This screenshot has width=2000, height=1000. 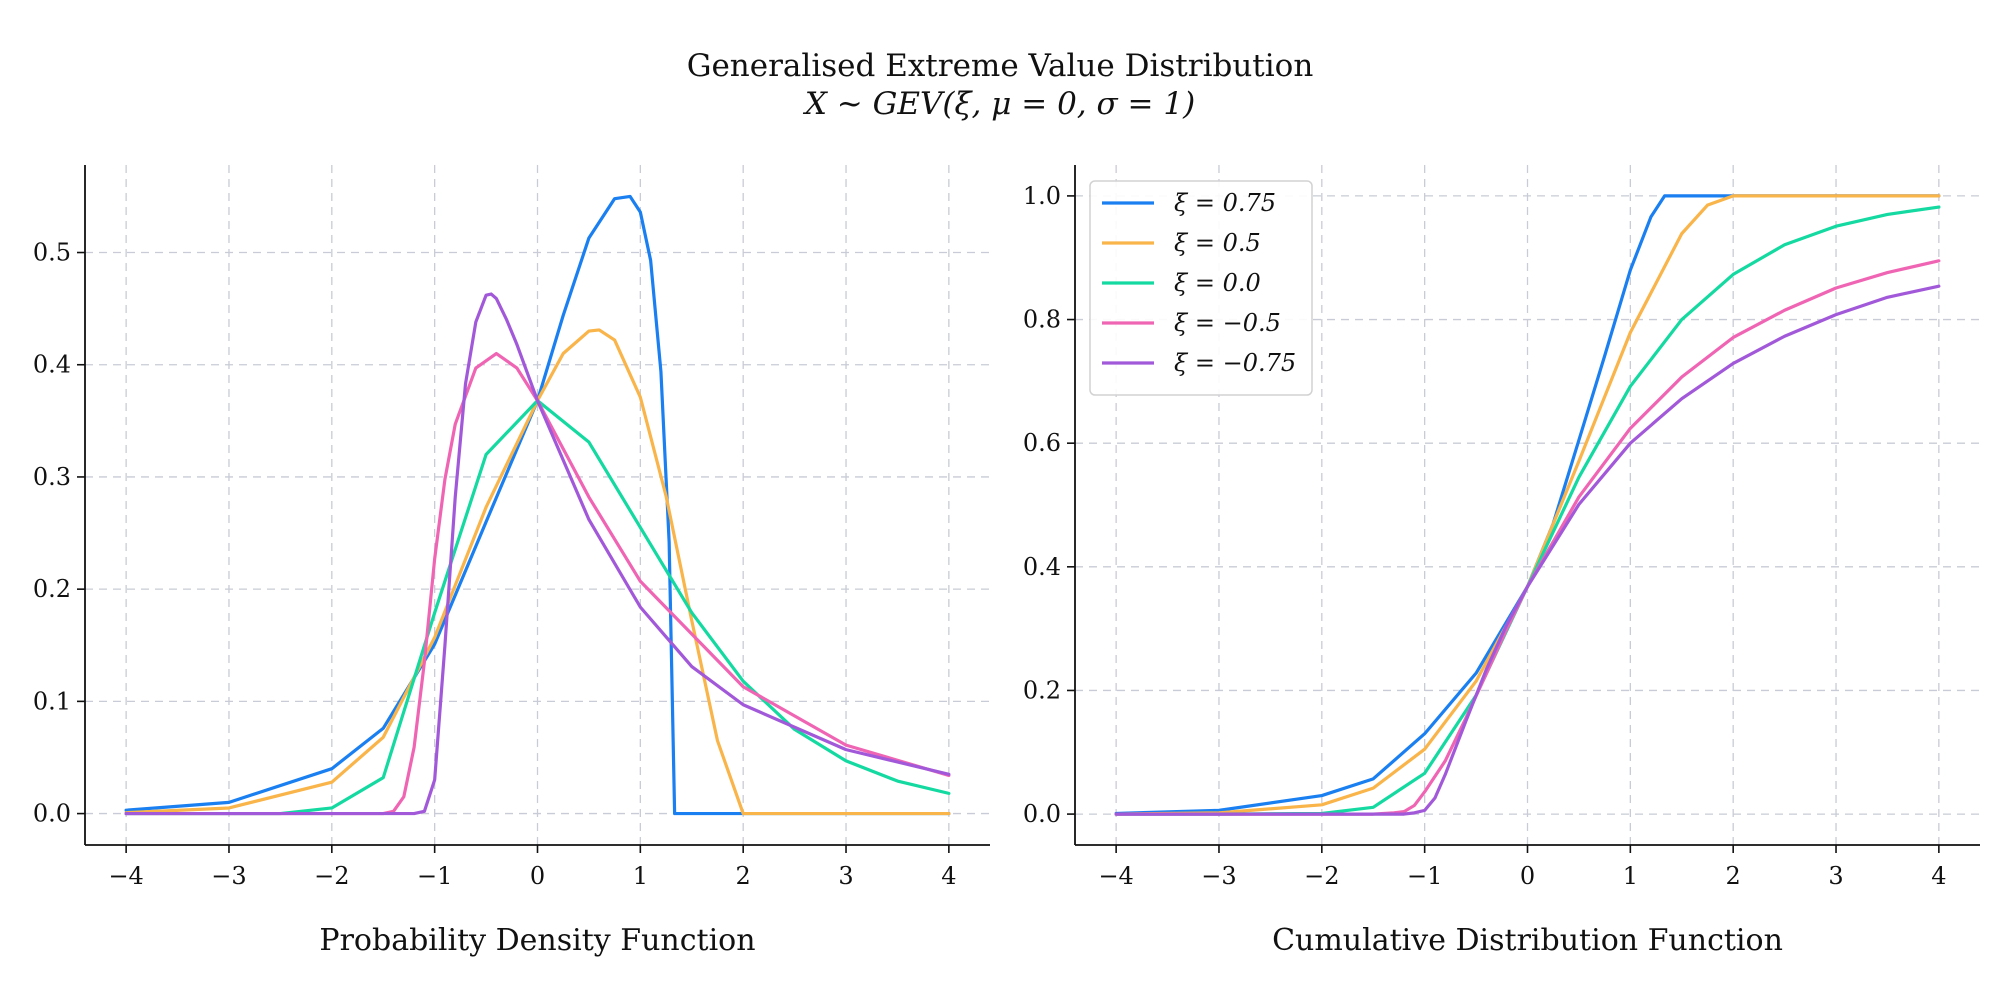 I want to click on x-tick-label: −2, so click(x=331, y=876).